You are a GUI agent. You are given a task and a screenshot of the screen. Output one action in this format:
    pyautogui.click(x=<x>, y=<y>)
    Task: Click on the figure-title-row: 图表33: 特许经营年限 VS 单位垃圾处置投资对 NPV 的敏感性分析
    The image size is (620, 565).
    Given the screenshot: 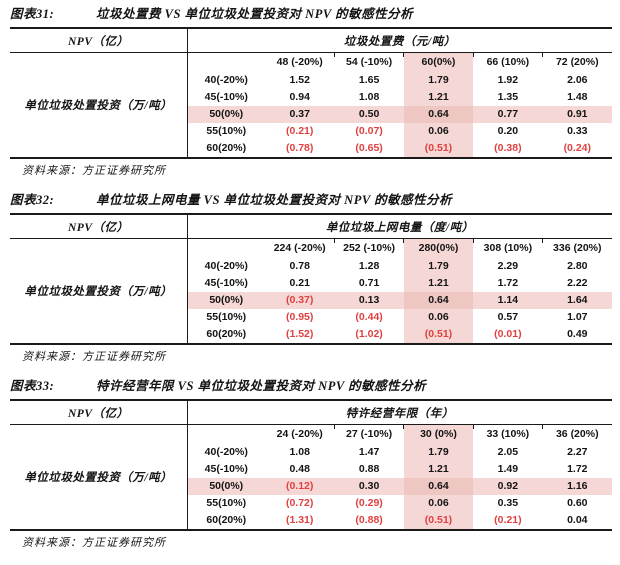 What is the action you would take?
    pyautogui.click(x=310, y=388)
    